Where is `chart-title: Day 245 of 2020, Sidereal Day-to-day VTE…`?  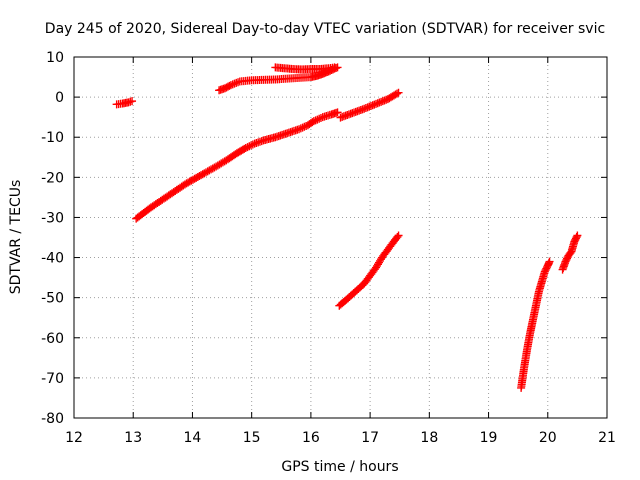 chart-title: Day 245 of 2020, Sidereal Day-to-day VTE… is located at coordinates (325, 29).